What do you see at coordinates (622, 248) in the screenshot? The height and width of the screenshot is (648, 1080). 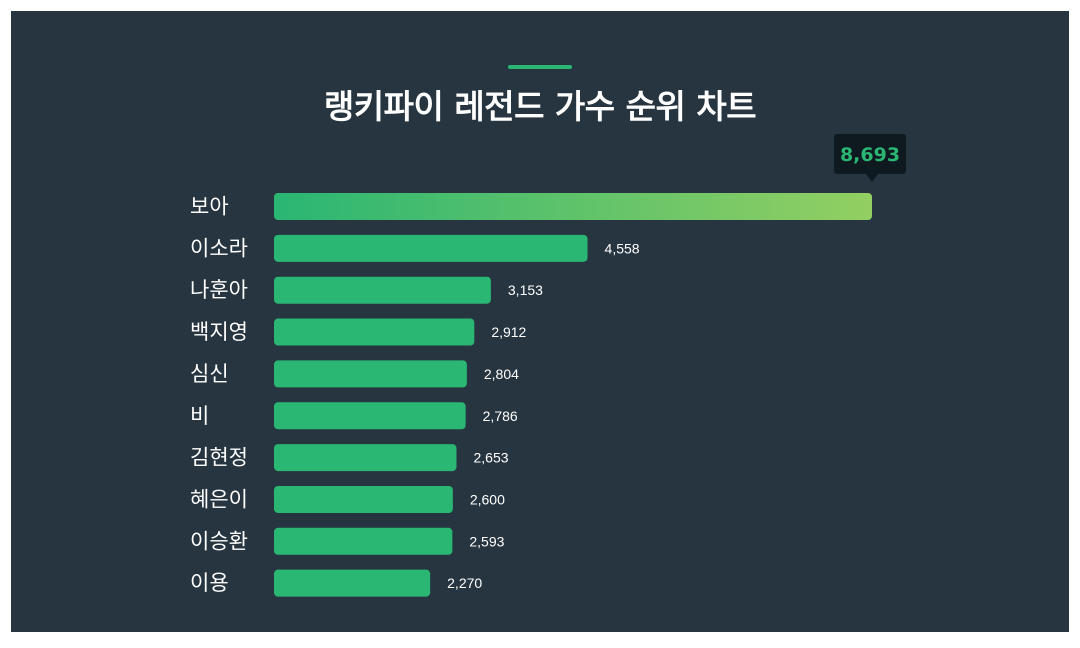 I see `value-label: 4,558` at bounding box center [622, 248].